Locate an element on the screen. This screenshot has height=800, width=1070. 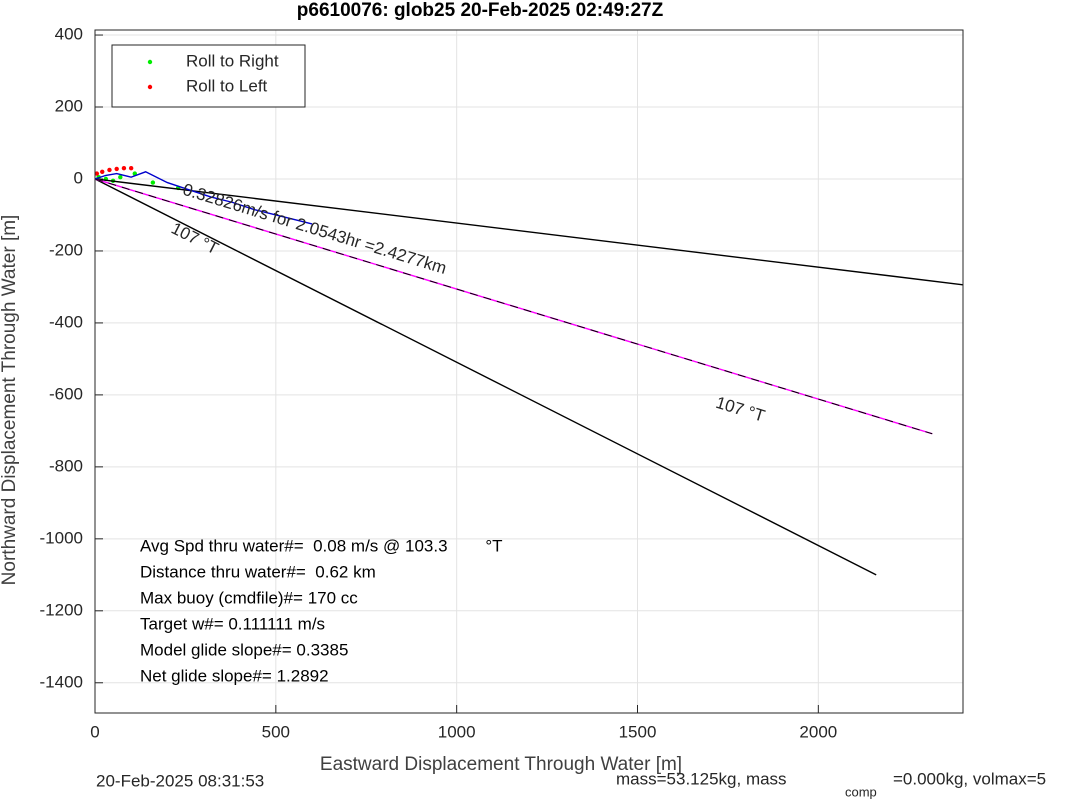
y-tick-label: -1200 is located at coordinates (61, 609).